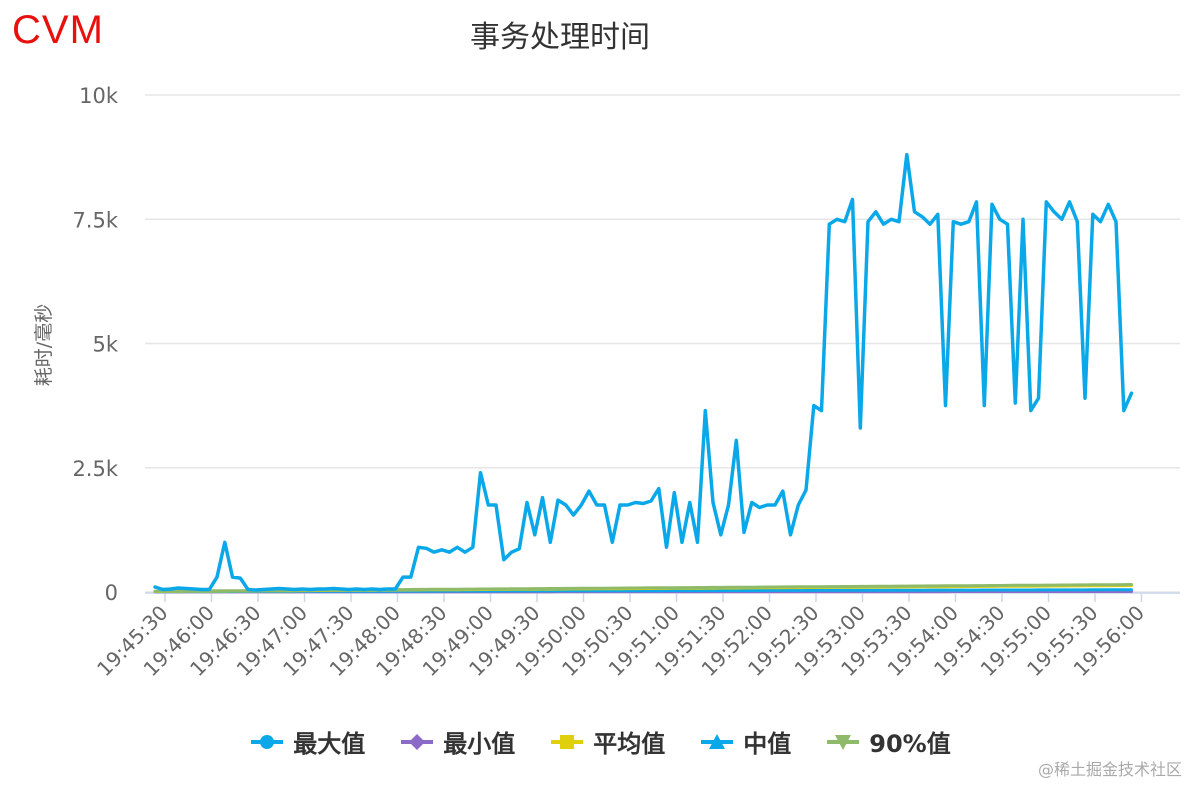  Describe the element at coordinates (560, 37) in the screenshot. I see `chart-title: 事务处理时间` at that location.